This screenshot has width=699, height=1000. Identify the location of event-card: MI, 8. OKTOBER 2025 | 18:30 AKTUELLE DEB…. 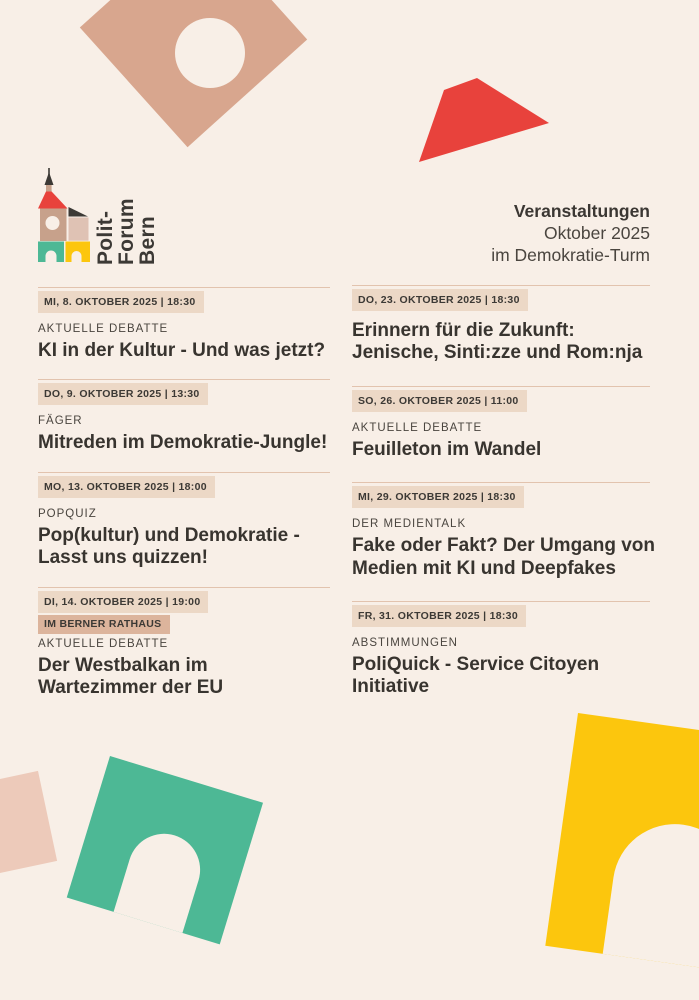
(184, 324).